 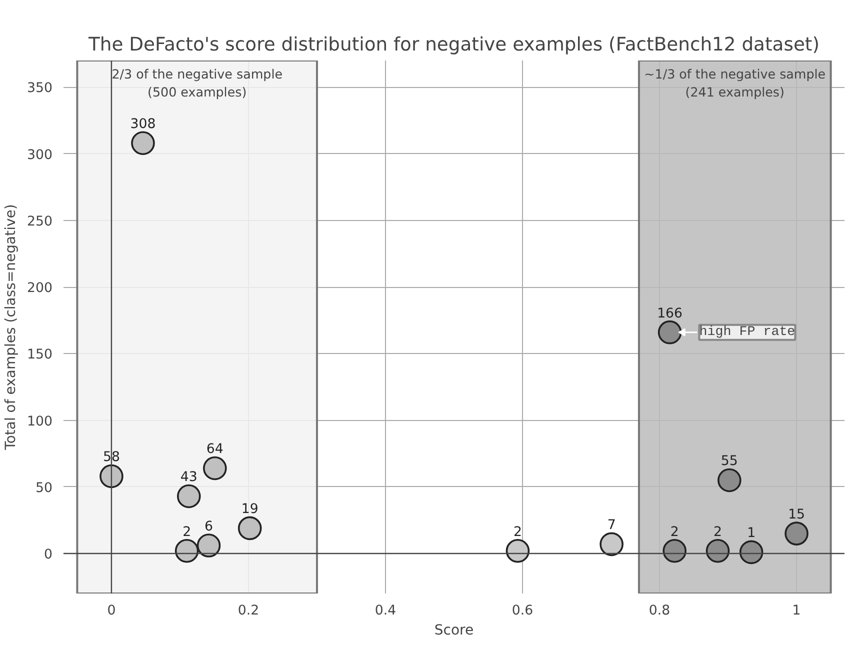 I want to click on band-label: ~1/3 of the negative sample (241 examples), so click(x=735, y=83).